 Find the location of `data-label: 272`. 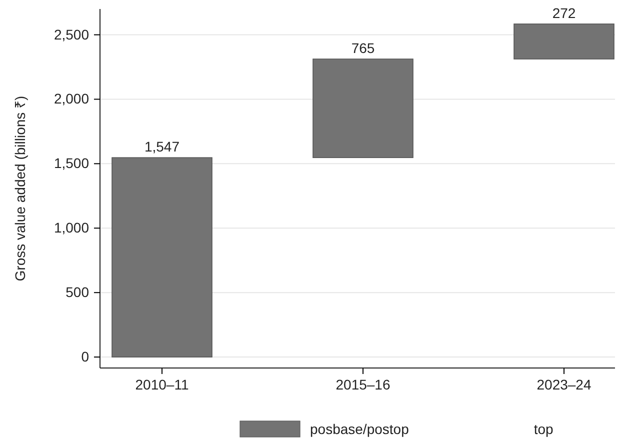

data-label: 272 is located at coordinates (564, 12).